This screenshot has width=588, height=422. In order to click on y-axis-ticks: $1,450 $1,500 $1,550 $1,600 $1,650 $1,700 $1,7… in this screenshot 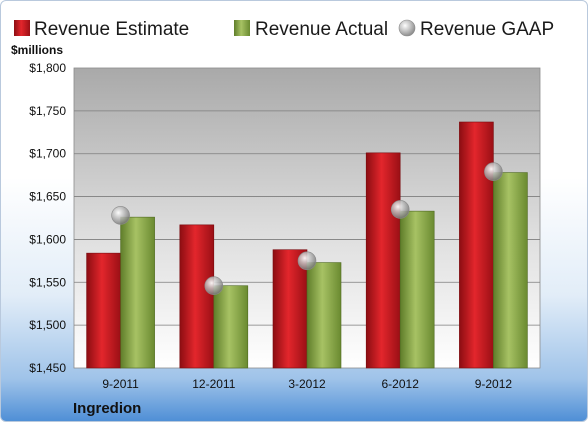, I will do `click(47, 218)`.